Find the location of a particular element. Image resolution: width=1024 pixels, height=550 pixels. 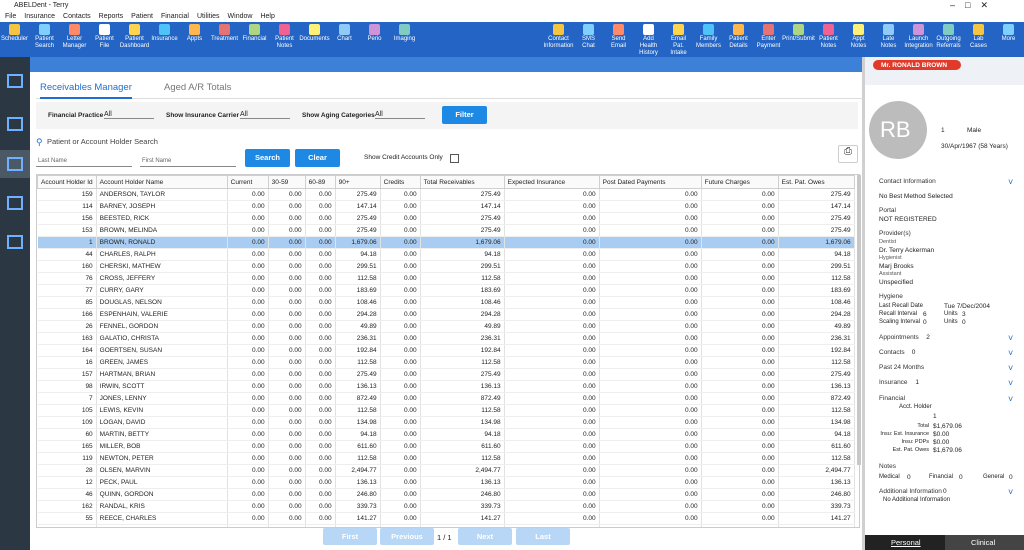

section-link: Insurance is located at coordinates (893, 382).